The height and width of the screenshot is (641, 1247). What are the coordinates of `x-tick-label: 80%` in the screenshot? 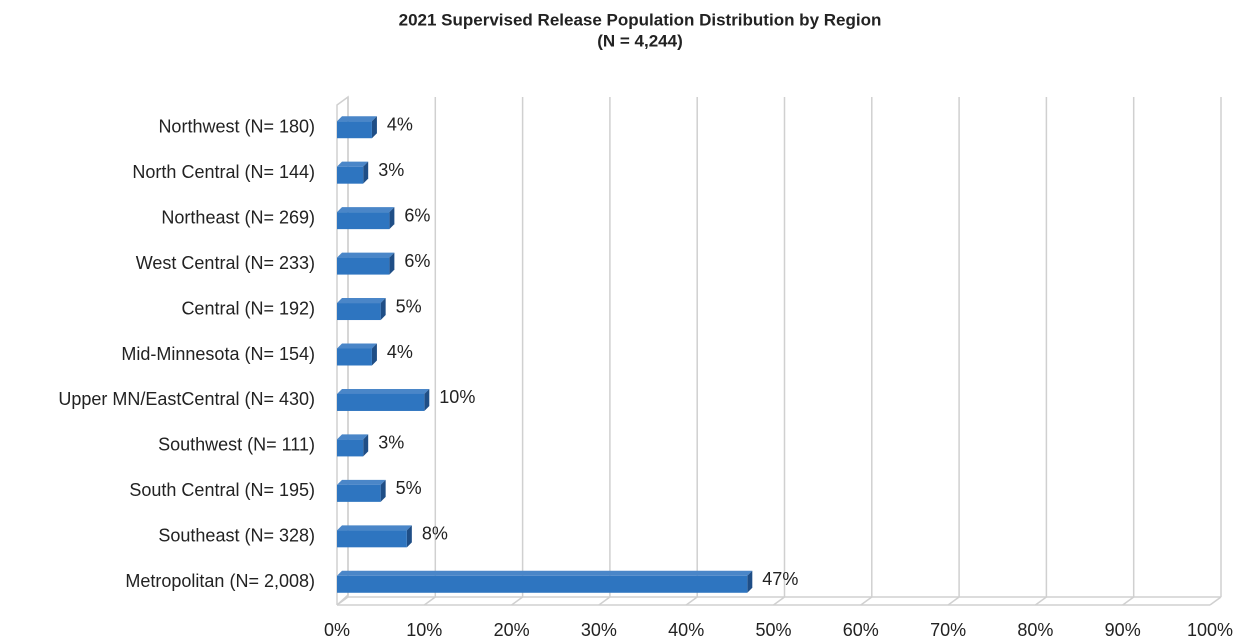 It's located at (1035, 630).